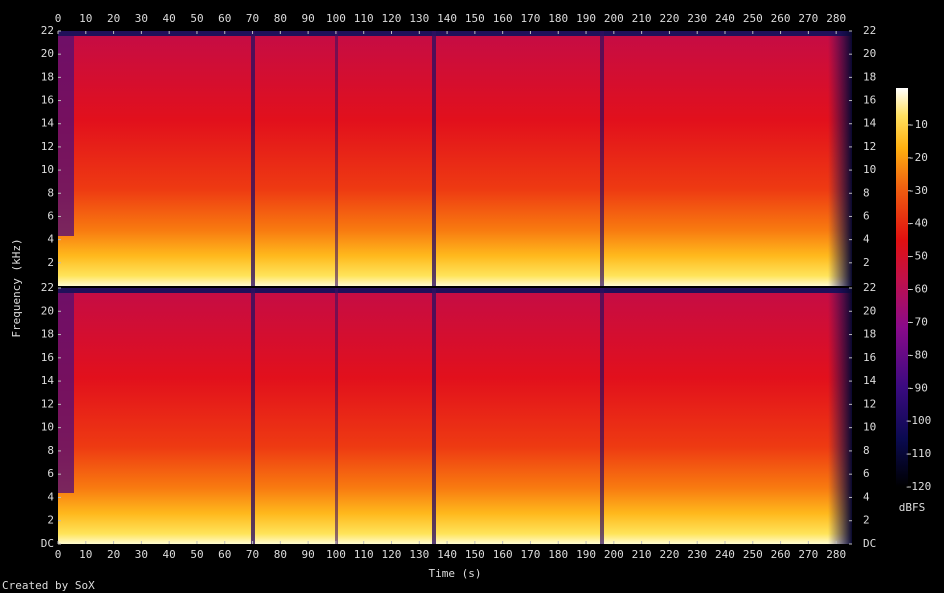  What do you see at coordinates (918, 321) in the screenshot?
I see `colorbar-tick-label: -70` at bounding box center [918, 321].